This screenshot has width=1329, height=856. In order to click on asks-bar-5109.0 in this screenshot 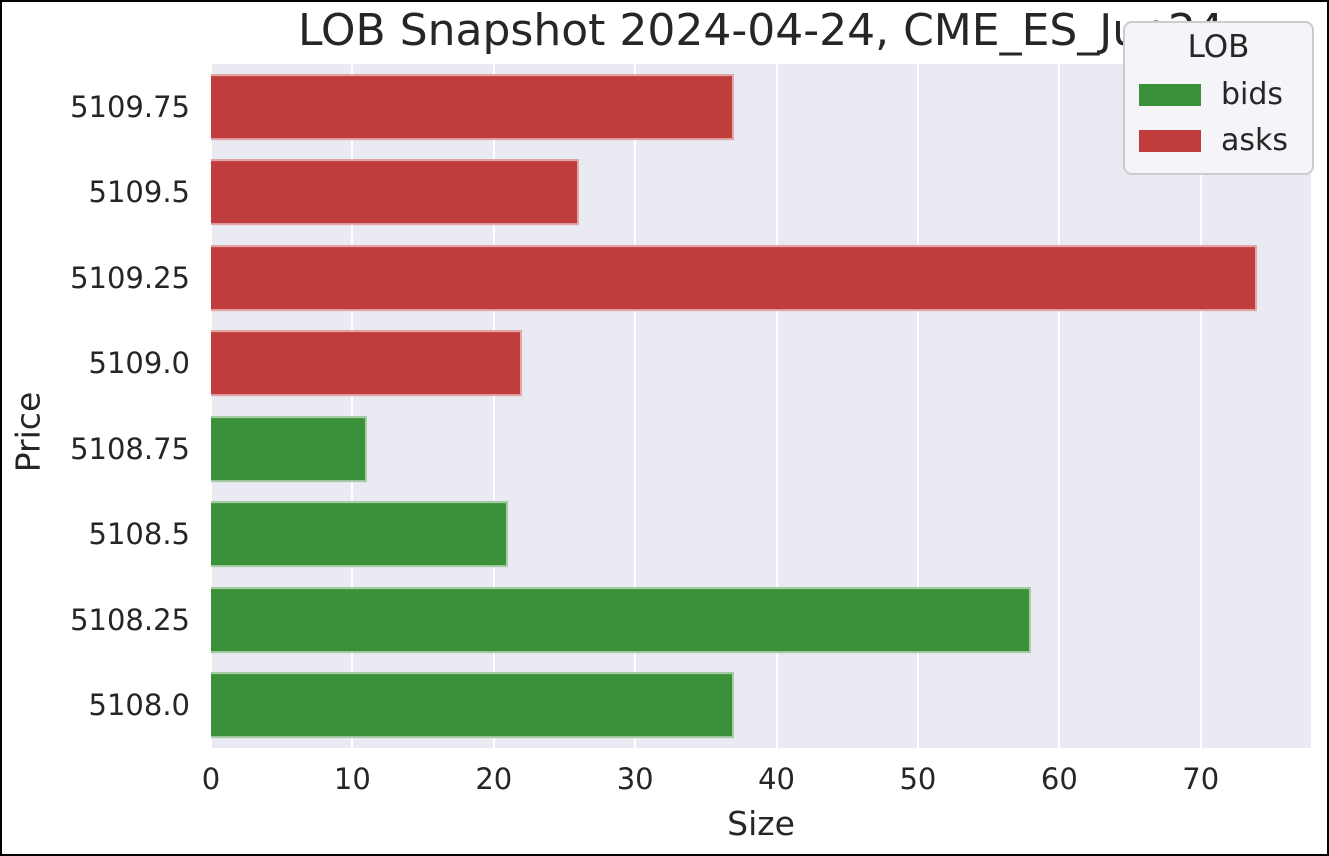, I will do `click(367, 363)`.